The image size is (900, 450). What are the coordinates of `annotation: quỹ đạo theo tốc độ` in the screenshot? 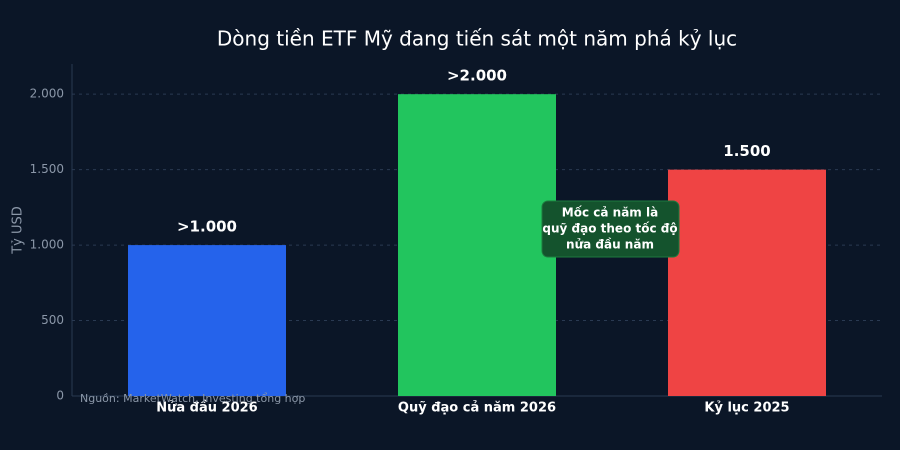 It's located at (609, 229).